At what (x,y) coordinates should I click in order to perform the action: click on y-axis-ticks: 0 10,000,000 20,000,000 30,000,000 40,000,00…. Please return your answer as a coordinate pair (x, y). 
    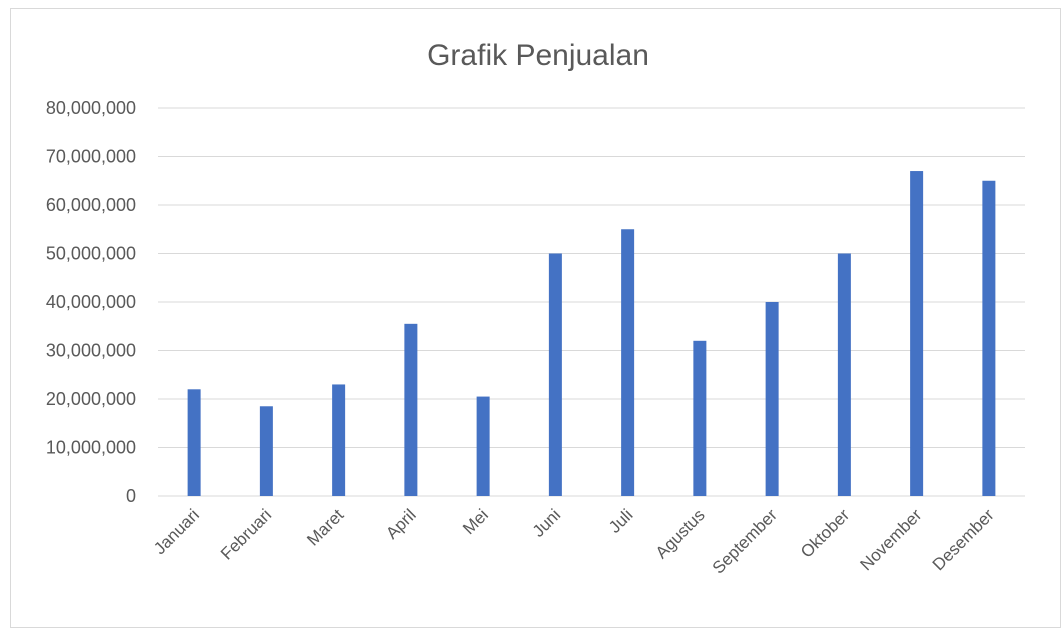
    Looking at the image, I should click on (91, 302).